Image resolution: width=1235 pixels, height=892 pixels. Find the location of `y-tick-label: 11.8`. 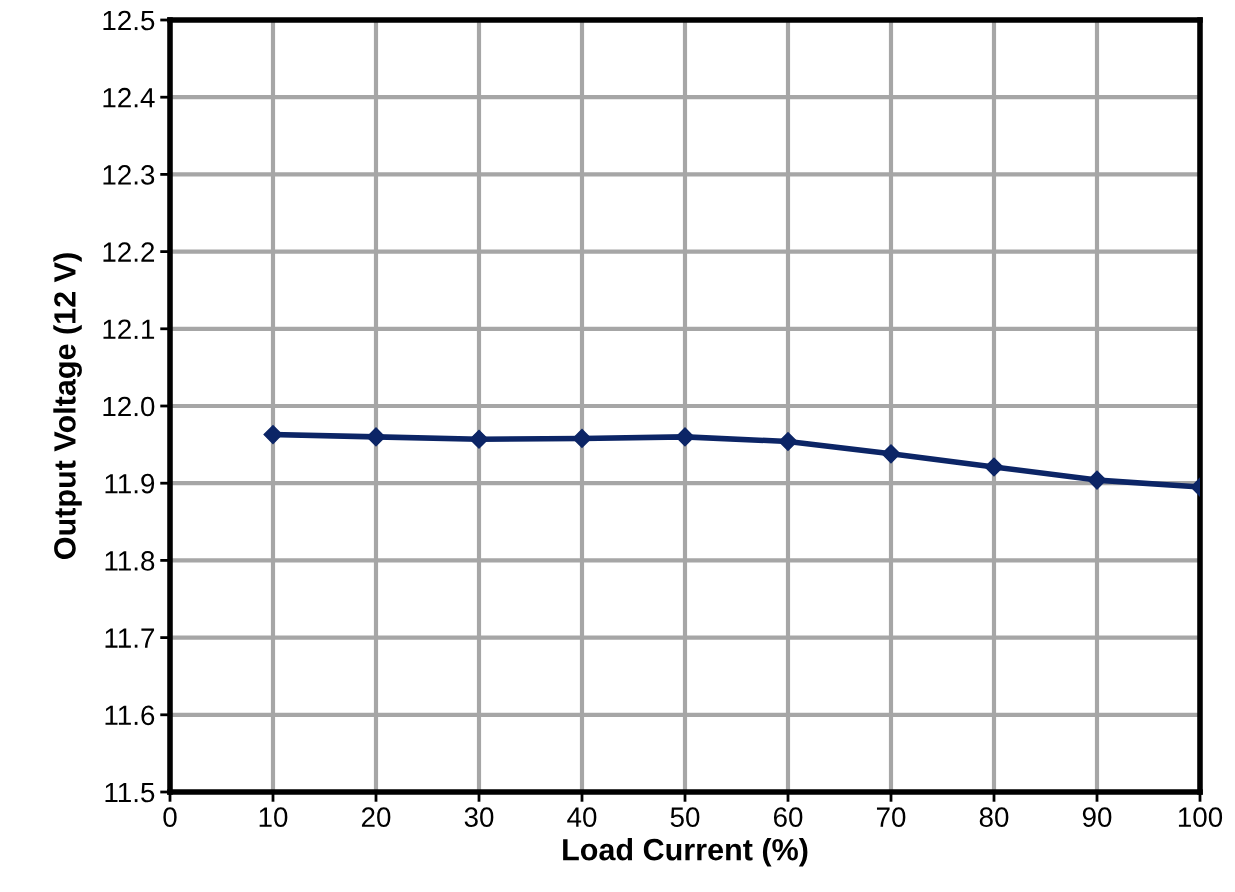

y-tick-label: 11.8 is located at coordinates (130, 561).